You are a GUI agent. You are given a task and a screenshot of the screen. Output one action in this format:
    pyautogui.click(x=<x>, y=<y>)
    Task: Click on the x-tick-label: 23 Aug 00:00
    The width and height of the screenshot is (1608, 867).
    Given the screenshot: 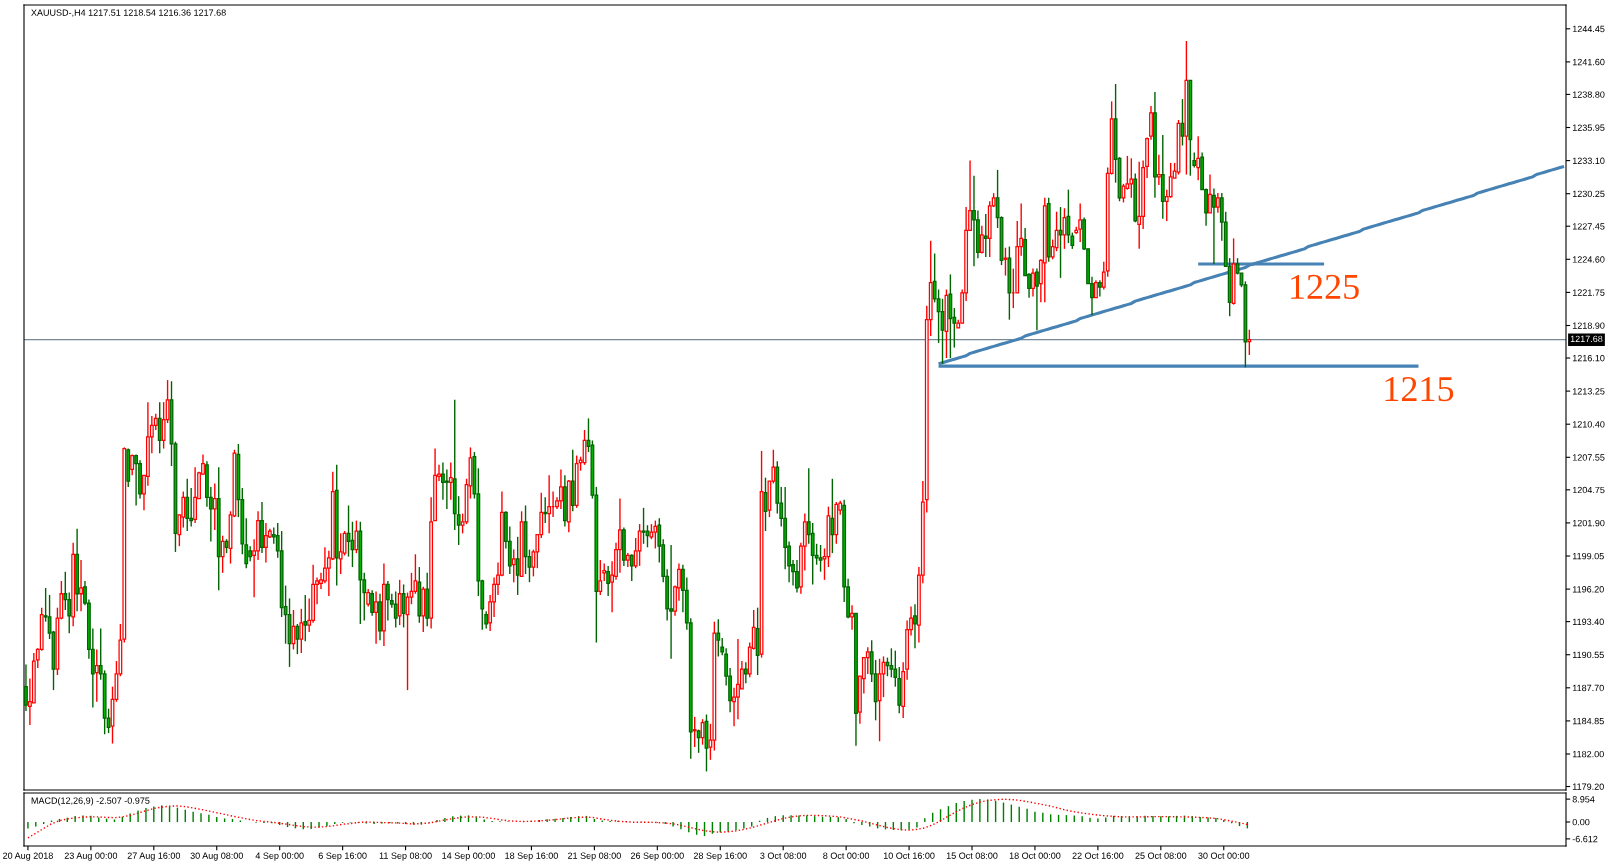 What is the action you would take?
    pyautogui.click(x=91, y=856)
    